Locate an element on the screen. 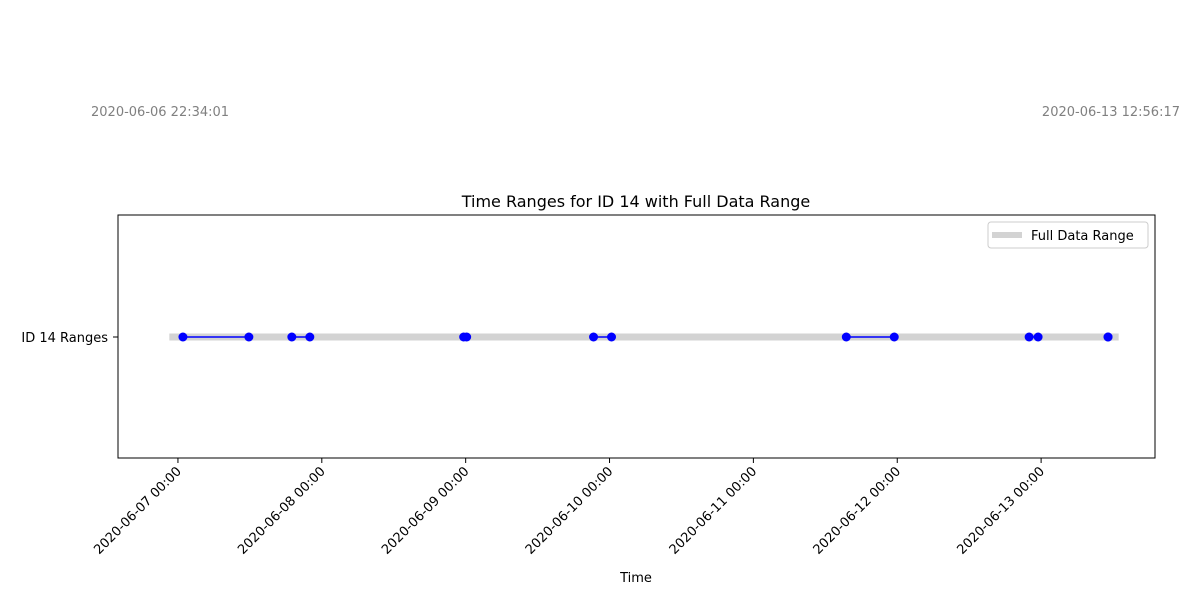 This screenshot has height=600, width=1200. full-range-start-label: 2020-06-06 22:34:01 is located at coordinates (160, 112).